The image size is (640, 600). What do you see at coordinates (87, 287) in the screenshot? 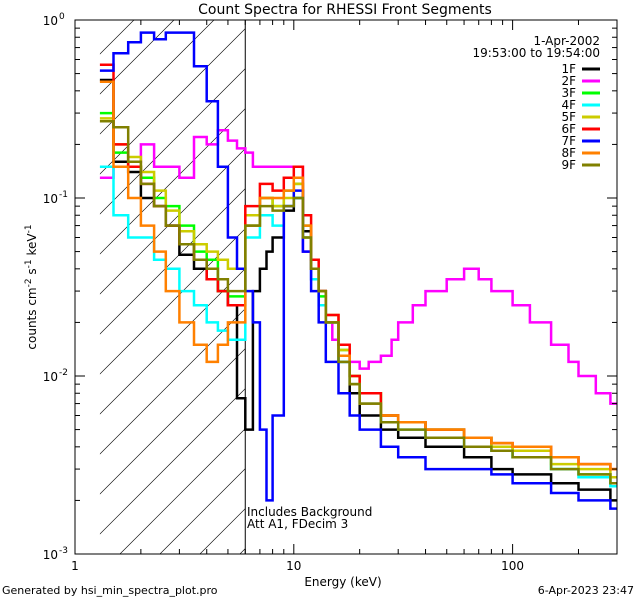
I see `hatch-mask-left` at bounding box center [87, 287].